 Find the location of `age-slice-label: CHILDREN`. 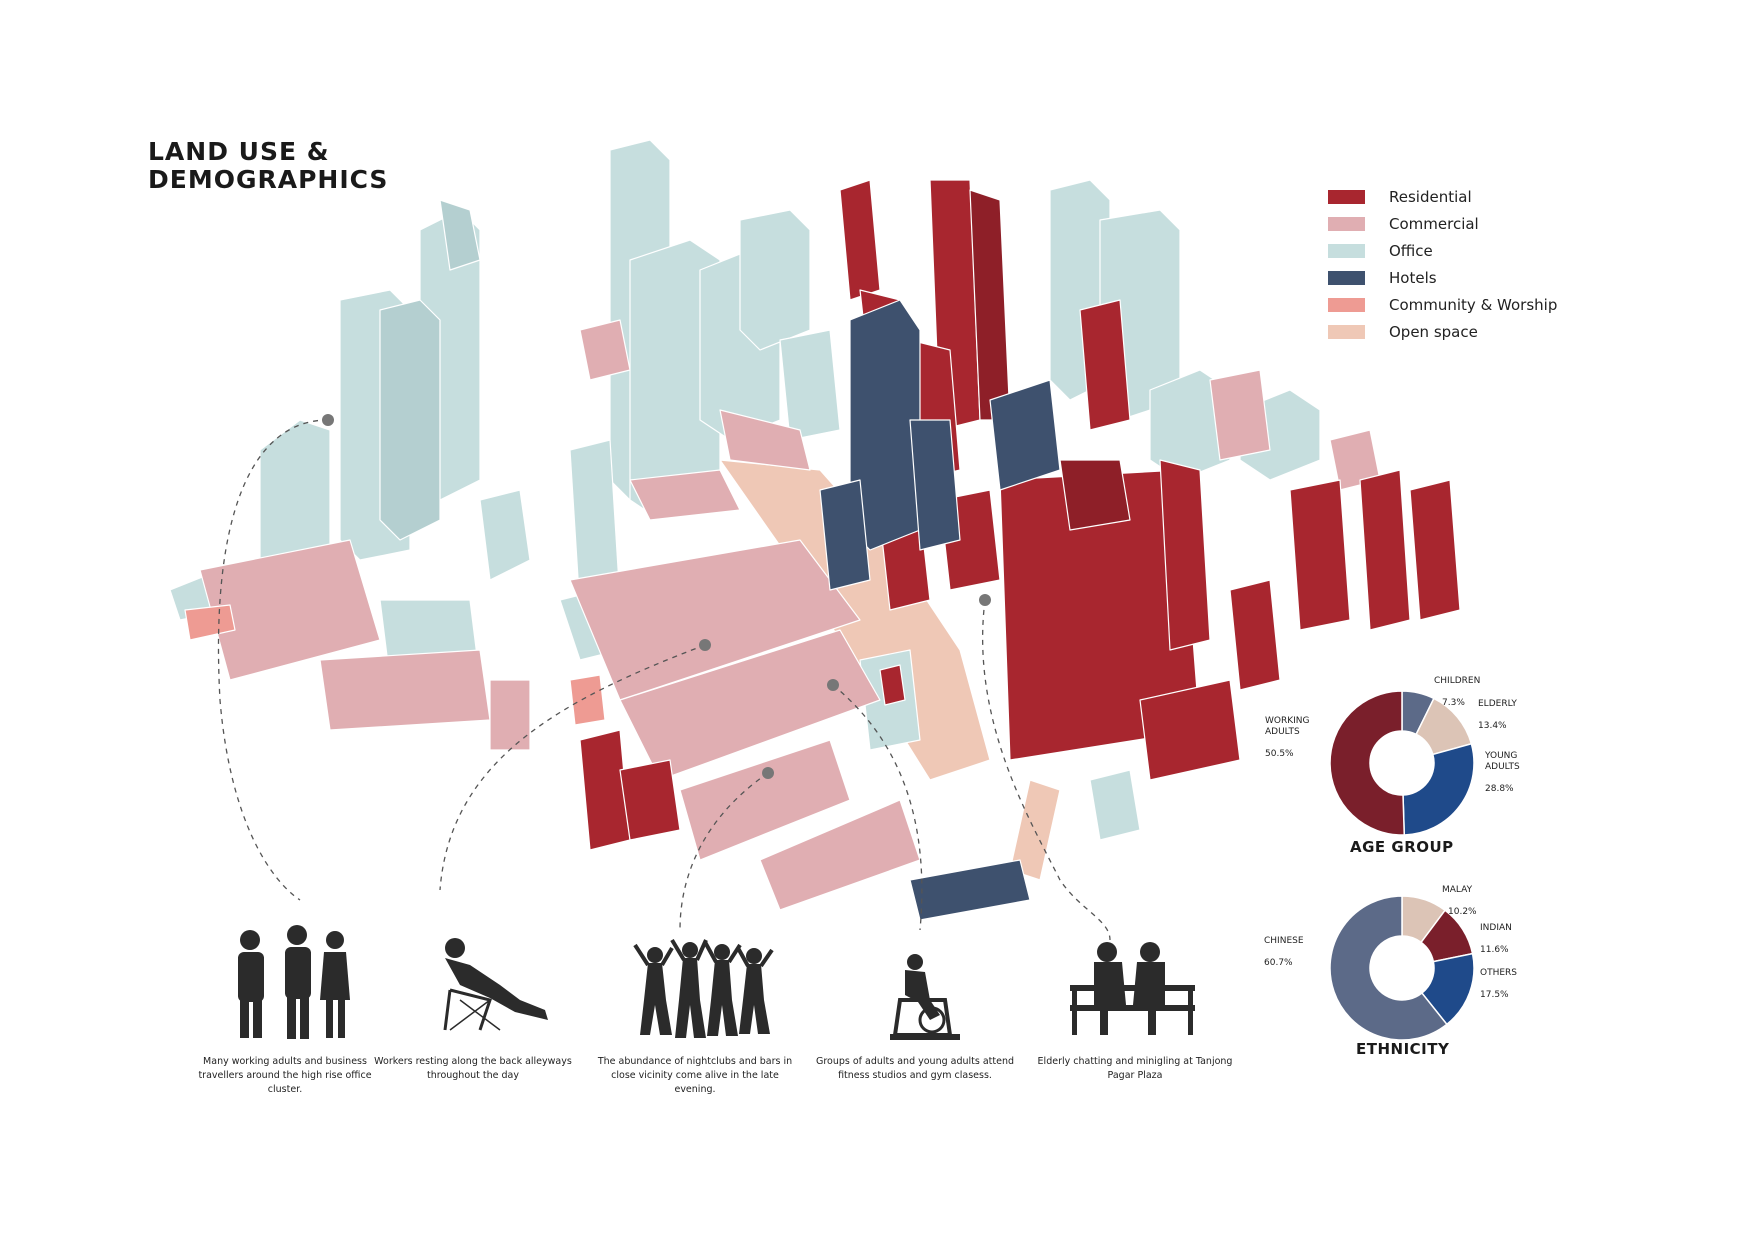

age-slice-label: CHILDREN is located at coordinates (1457, 681).